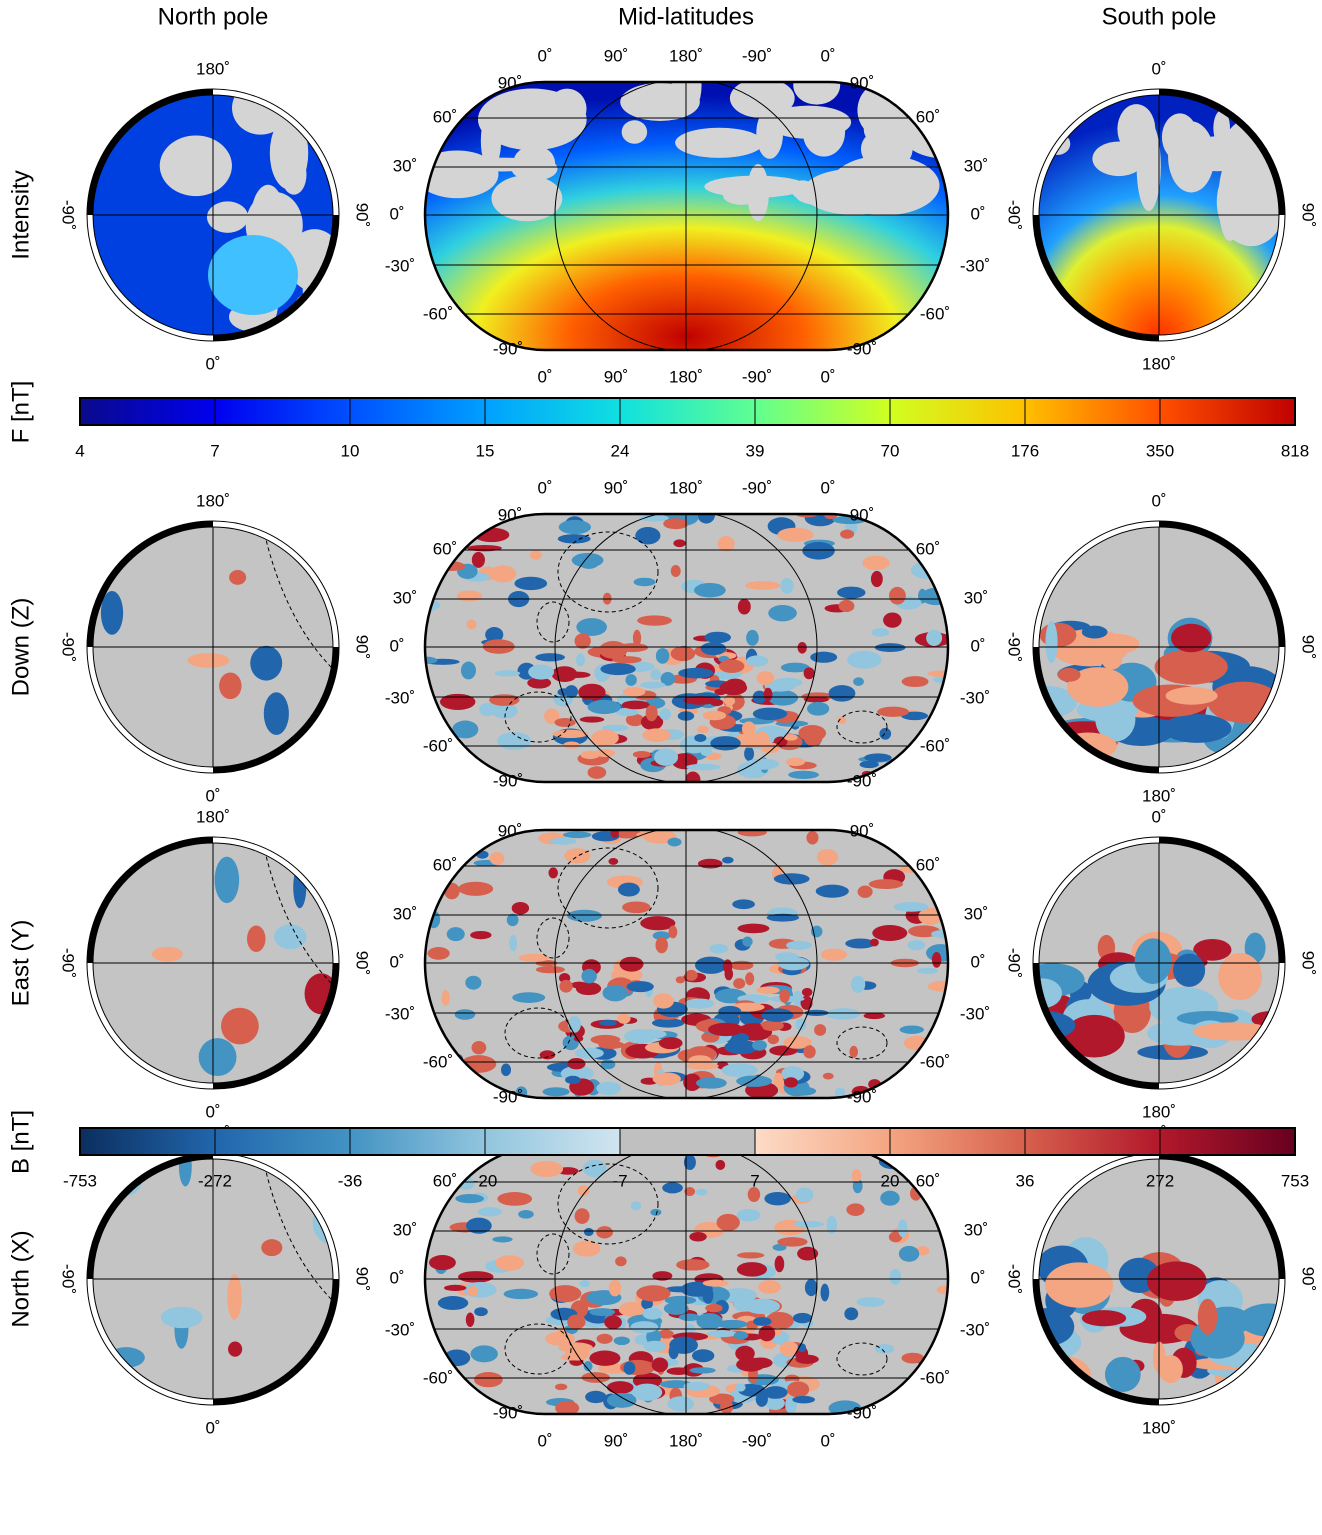  What do you see at coordinates (1308, 1279) in the screenshot?
I see `pole-label: 90˚` at bounding box center [1308, 1279].